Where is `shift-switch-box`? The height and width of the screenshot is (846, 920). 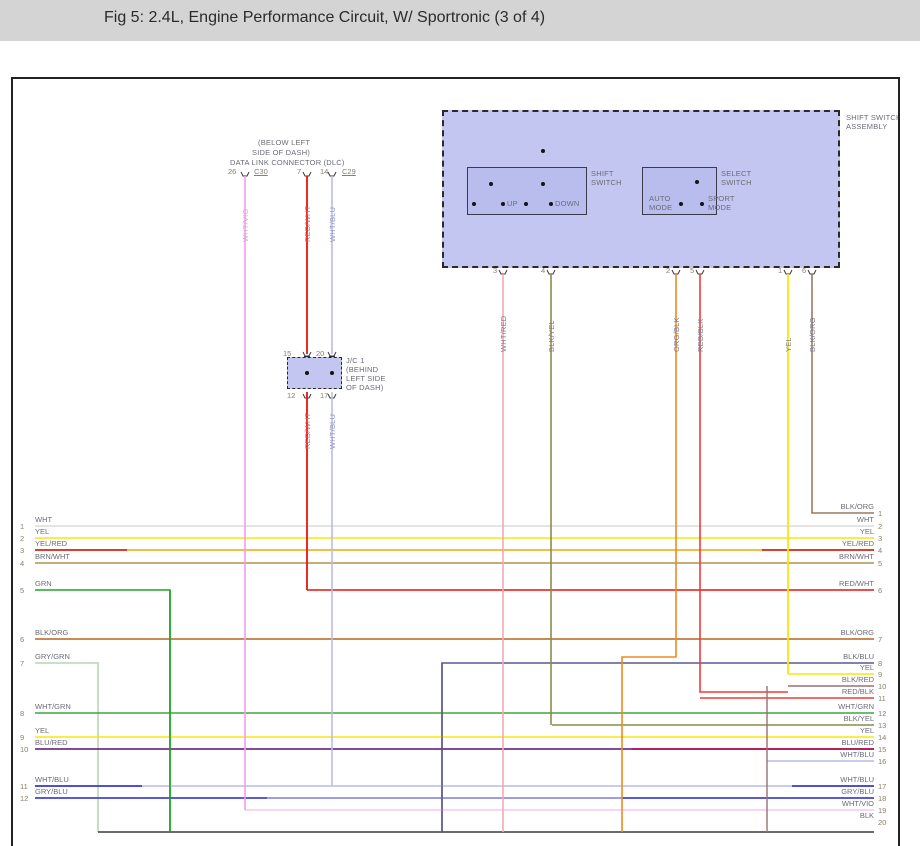
shift-switch-box is located at coordinates (527, 191).